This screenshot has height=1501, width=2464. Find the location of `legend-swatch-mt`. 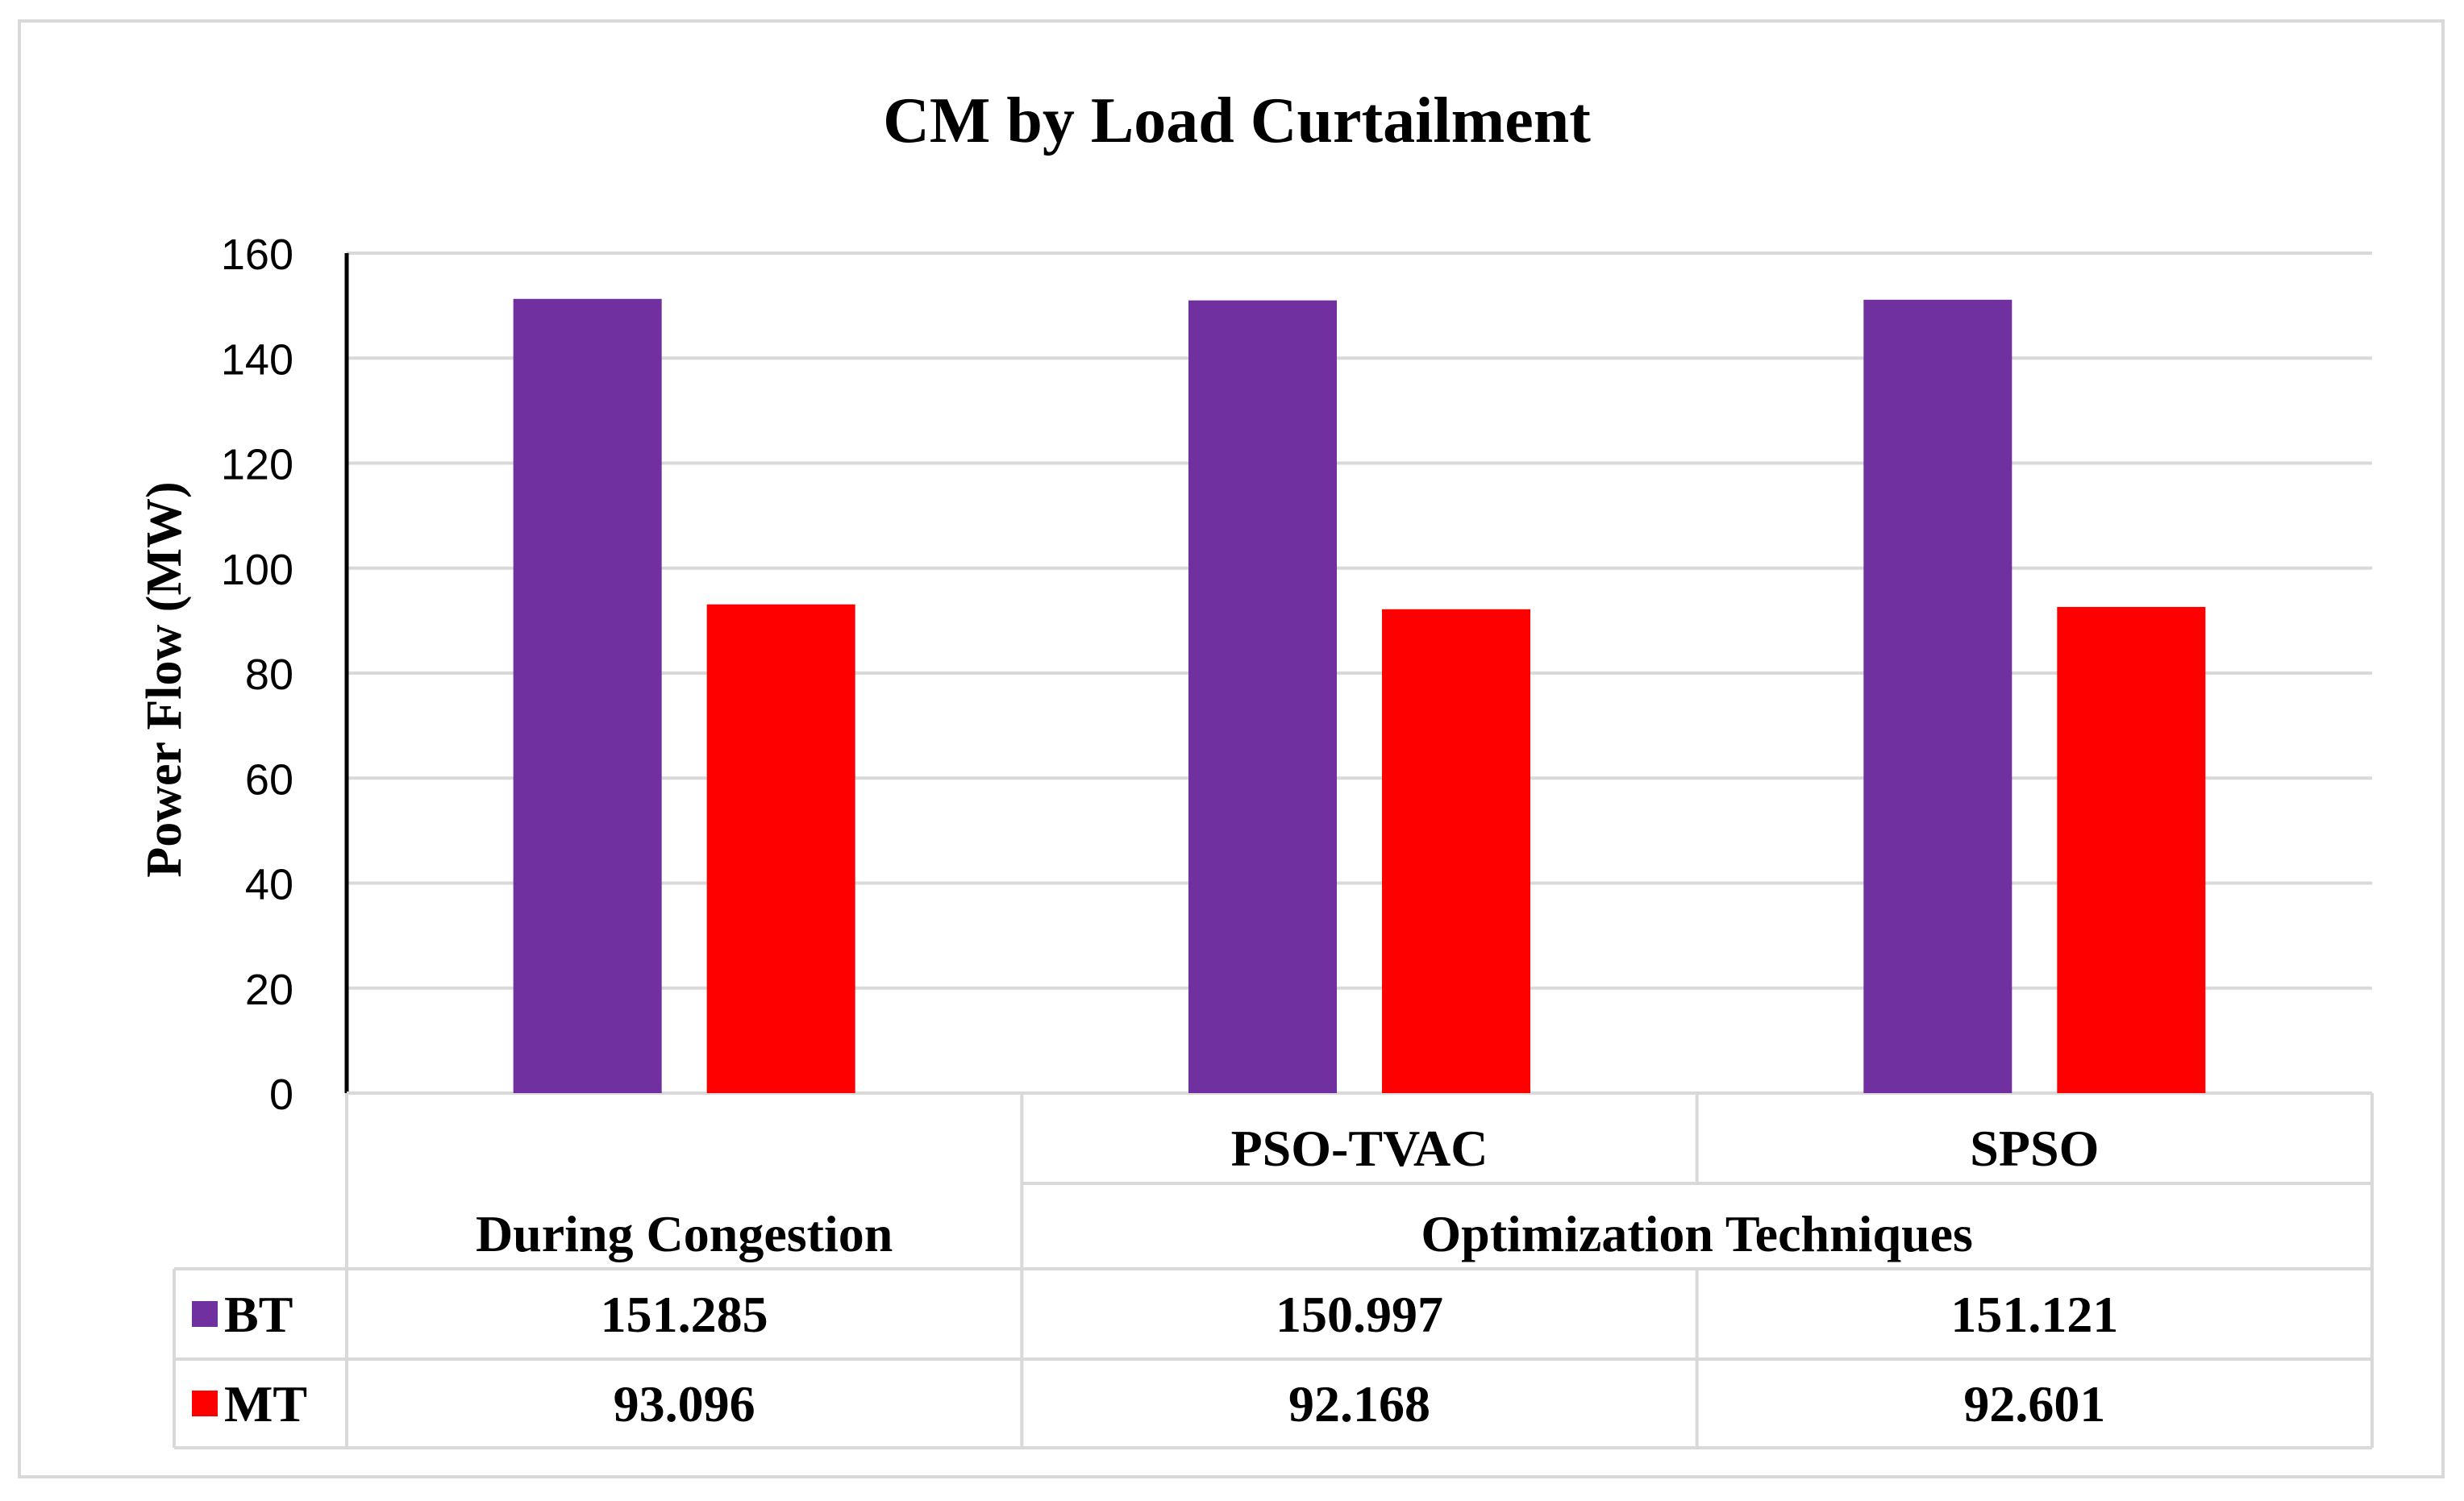

legend-swatch-mt is located at coordinates (205, 1403).